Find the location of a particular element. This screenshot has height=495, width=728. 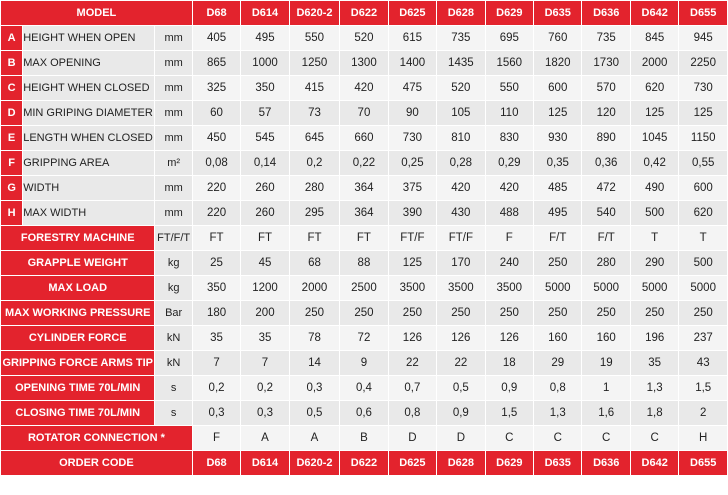

dimension-value: 550 is located at coordinates (509, 88).